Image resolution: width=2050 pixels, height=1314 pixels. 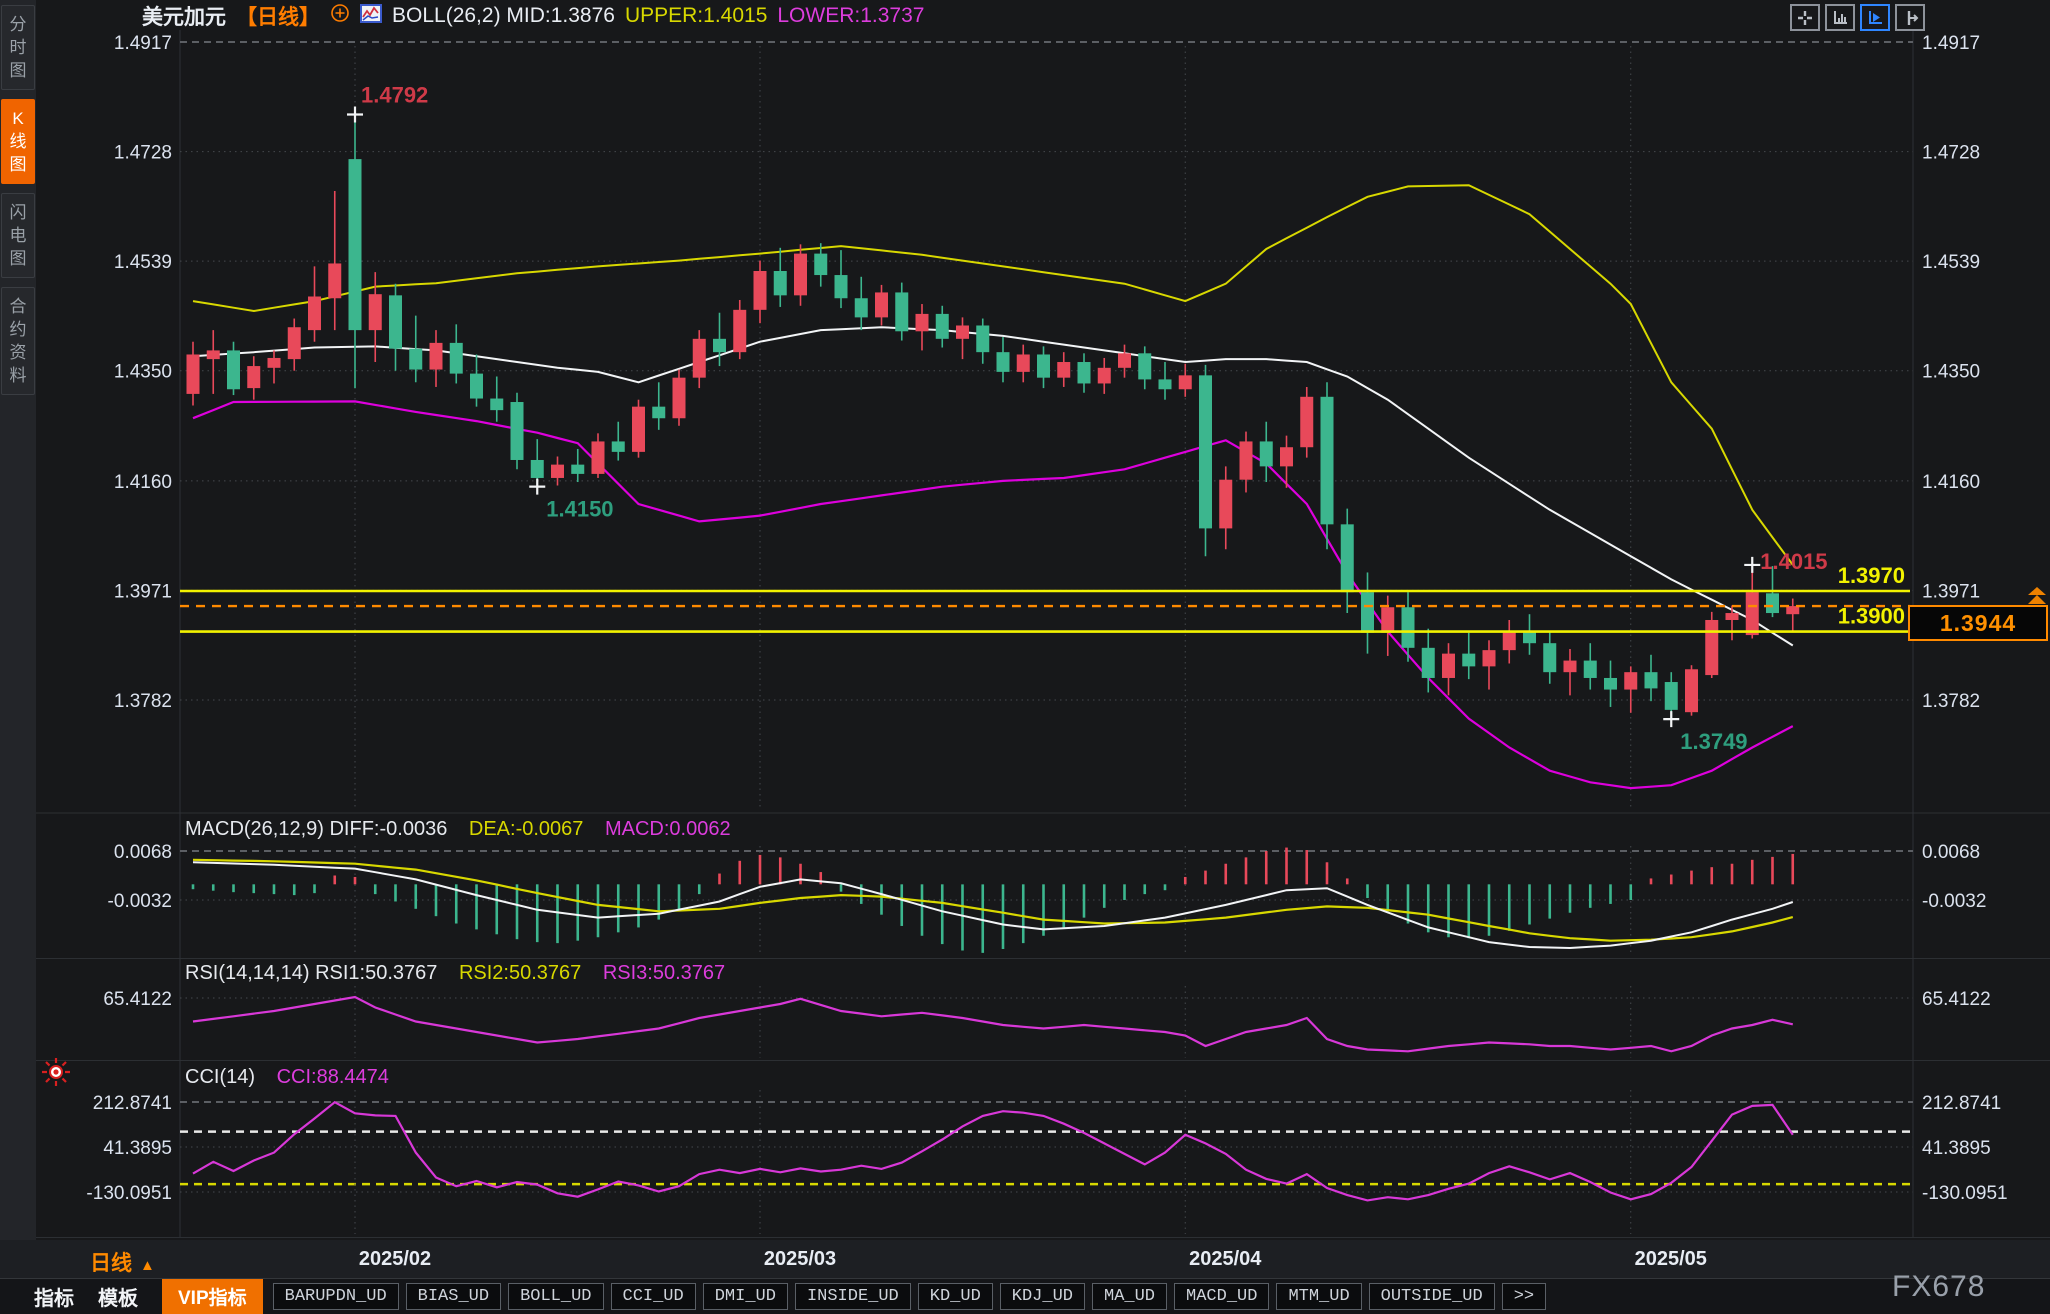 What do you see at coordinates (18, 341) in the screenshot?
I see `sidebar-item-3: 合约资料` at bounding box center [18, 341].